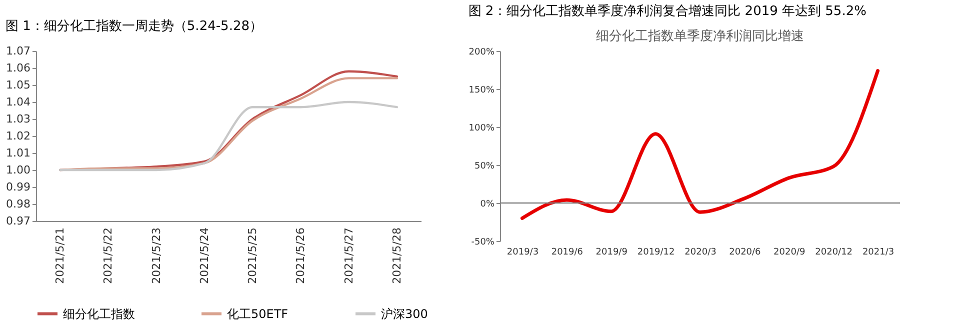  Describe the element at coordinates (18, 68) in the screenshot. I see `y-tick-label: 1.06` at that location.